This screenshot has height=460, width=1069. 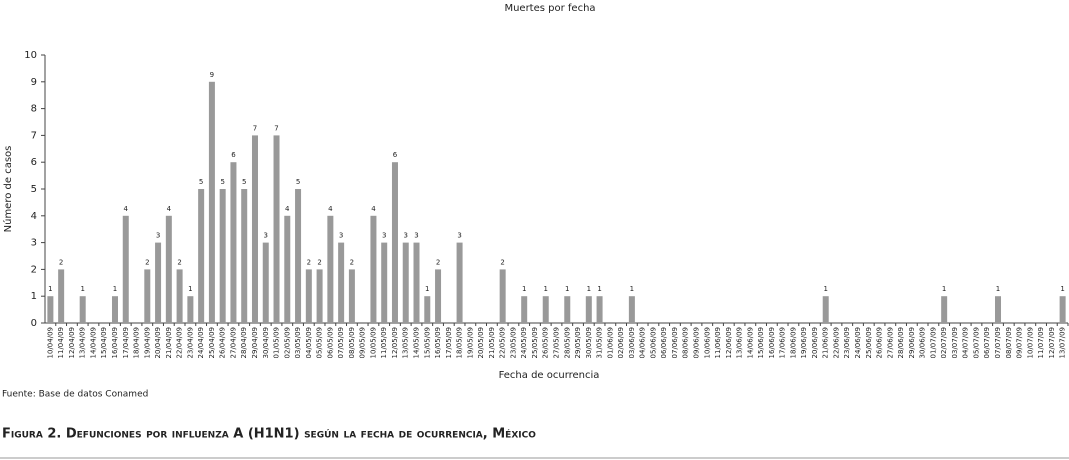 What do you see at coordinates (750, 342) in the screenshot?
I see `x-tick-label: 14/06/09` at bounding box center [750, 342].